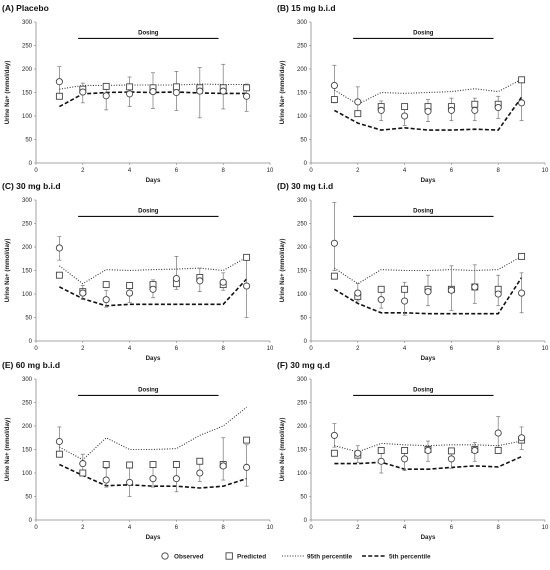  Describe the element at coordinates (330, 557) in the screenshot. I see `legend-p95-label: 95th percentile` at that location.